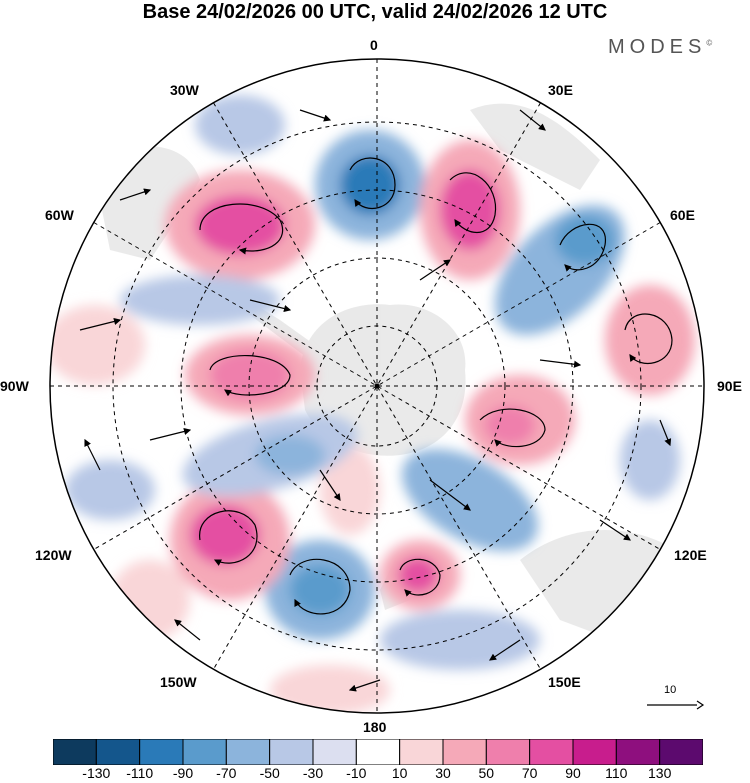 The width and height of the screenshot is (750, 783). Describe the element at coordinates (443, 773) in the screenshot. I see `colorbar-tick-label: 30` at that location.